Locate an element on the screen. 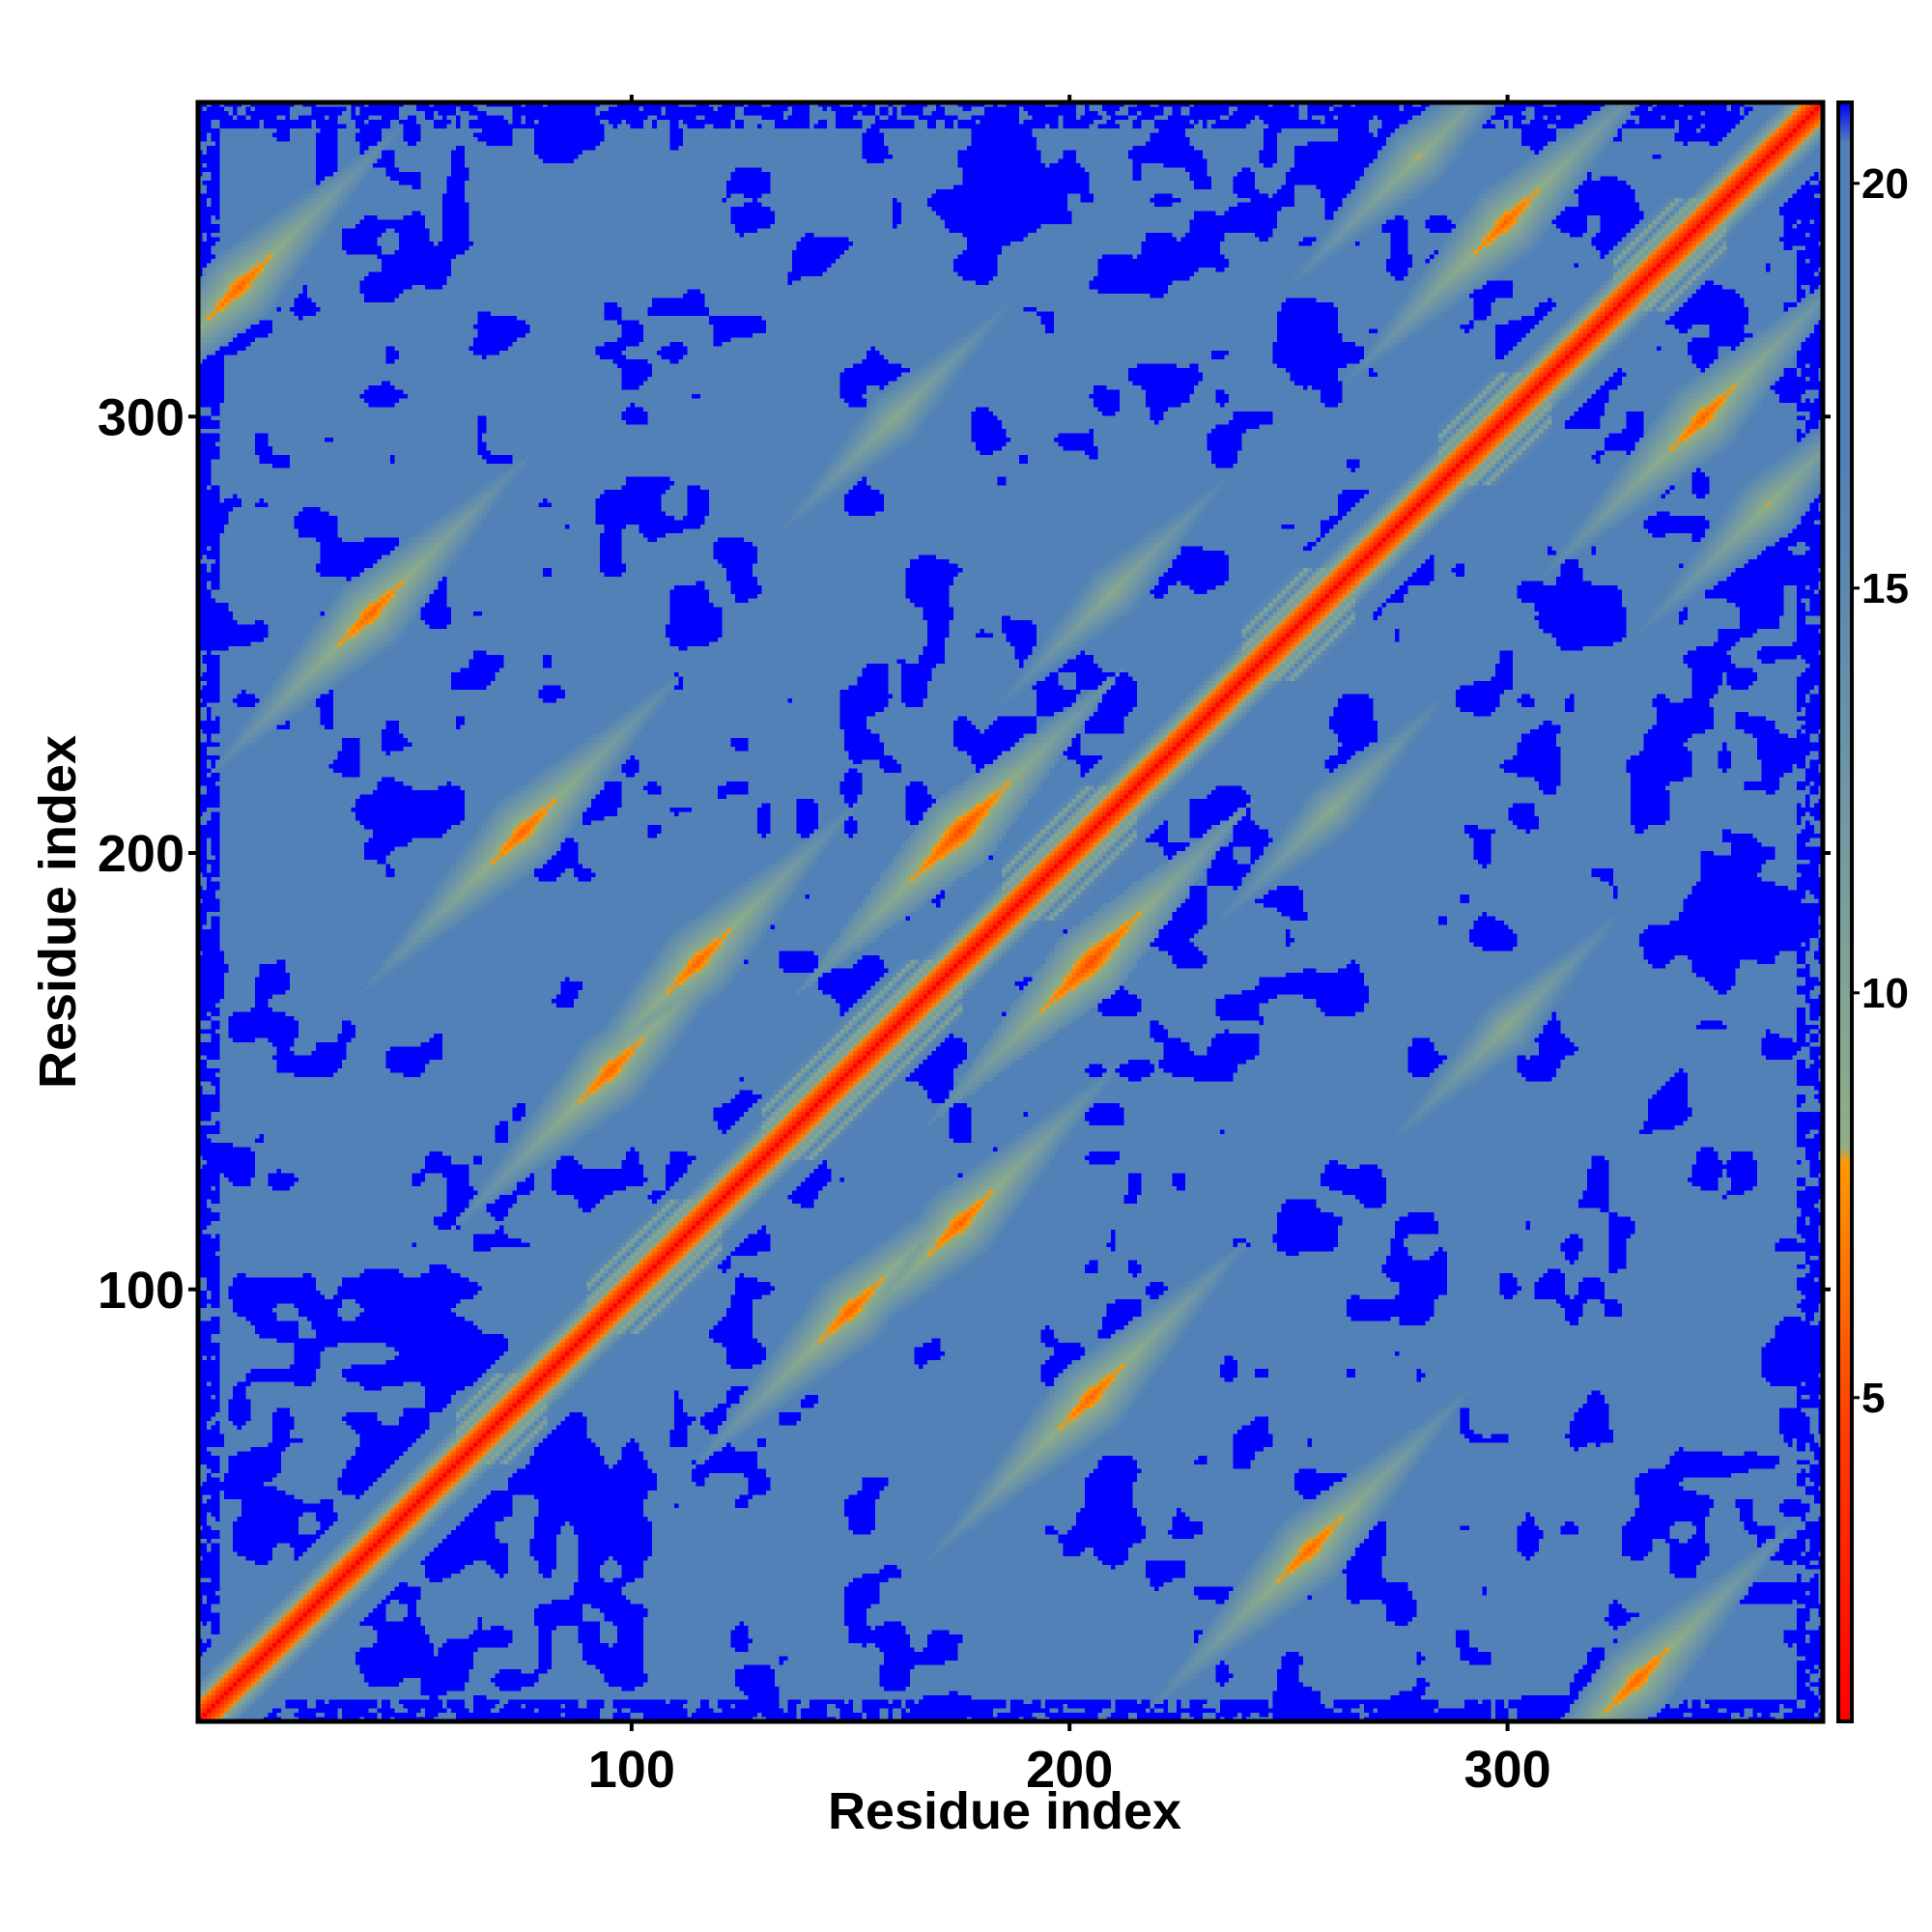 The height and width of the screenshot is (1932, 1932). y-axis-title: Residue index is located at coordinates (58, 912).